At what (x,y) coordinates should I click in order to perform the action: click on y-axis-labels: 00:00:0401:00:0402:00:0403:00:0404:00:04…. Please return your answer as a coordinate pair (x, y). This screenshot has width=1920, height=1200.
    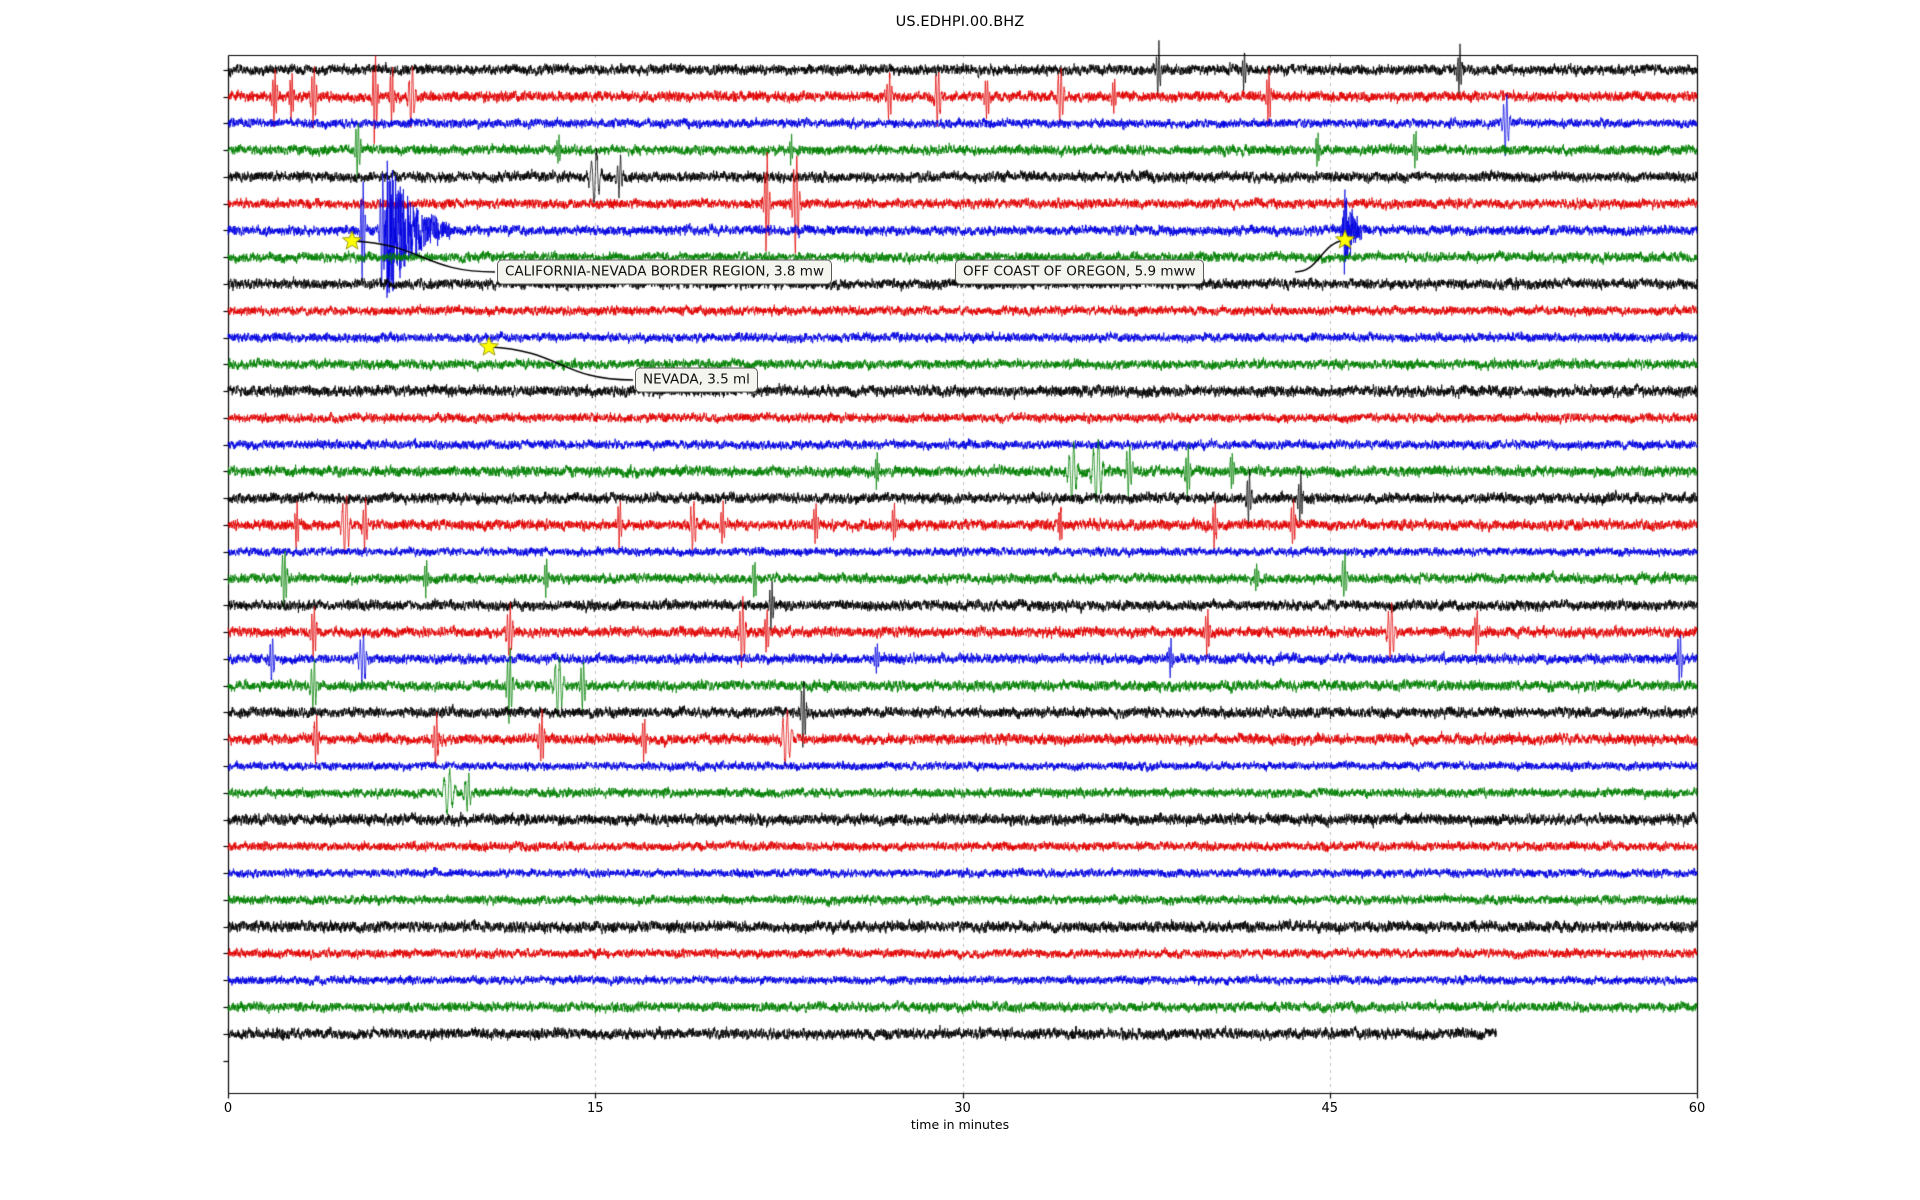
    Looking at the image, I should click on (111, 600).